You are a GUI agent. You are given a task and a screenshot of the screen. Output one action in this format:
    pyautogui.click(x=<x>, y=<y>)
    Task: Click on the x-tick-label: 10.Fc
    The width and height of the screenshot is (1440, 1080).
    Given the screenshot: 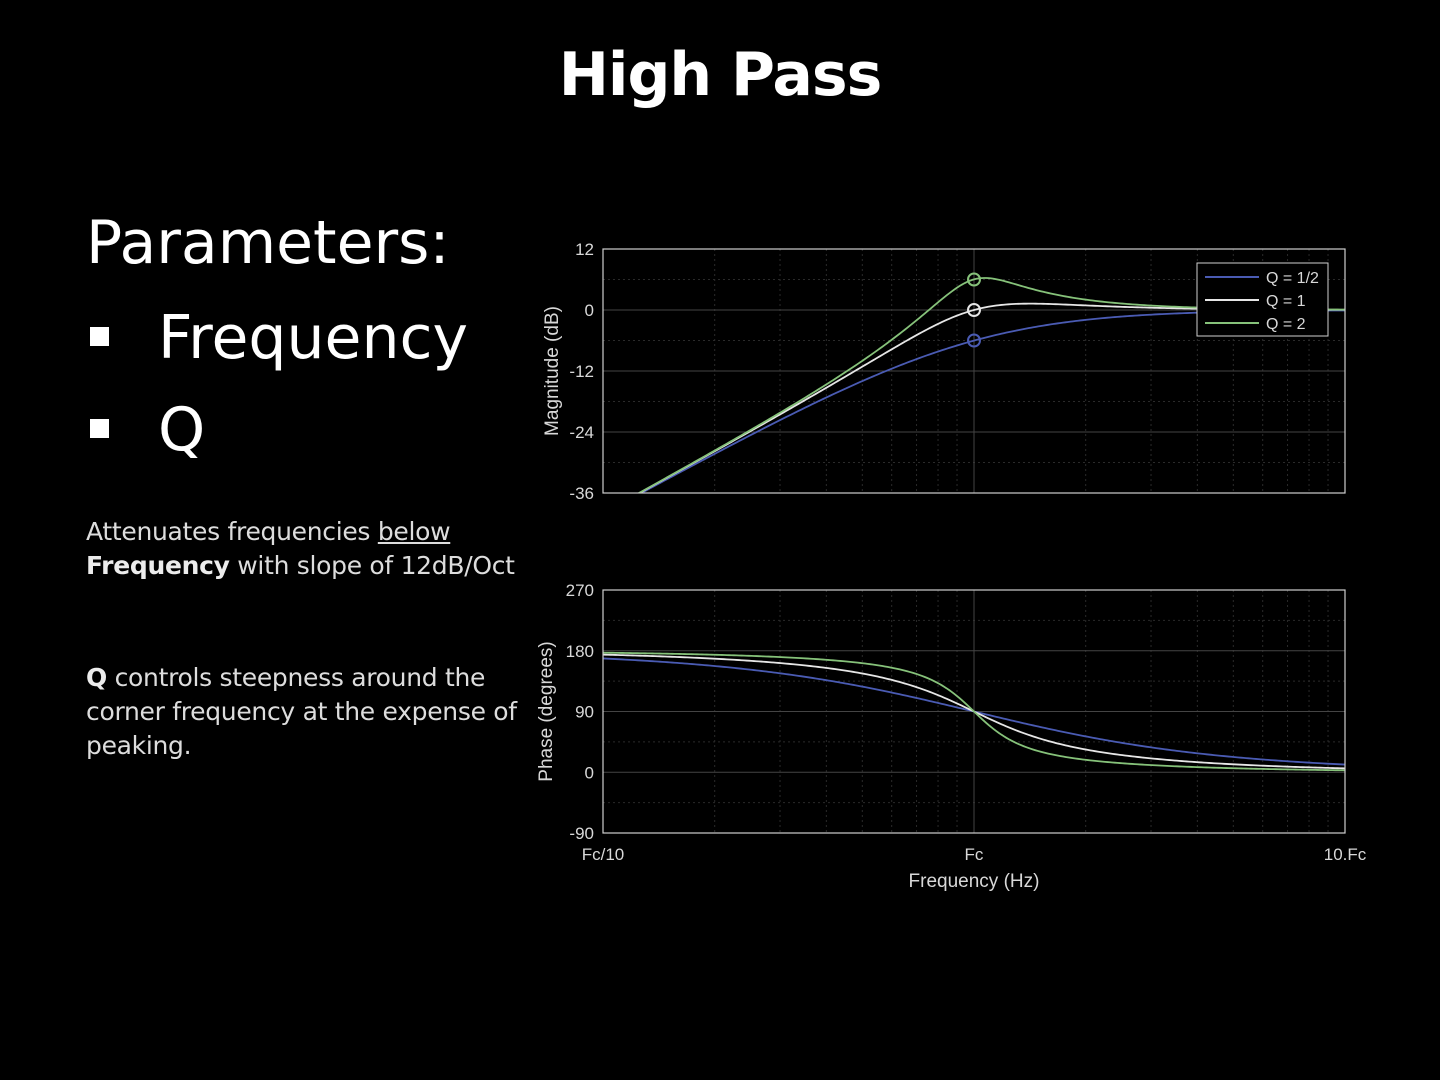 What is the action you would take?
    pyautogui.click(x=1345, y=854)
    